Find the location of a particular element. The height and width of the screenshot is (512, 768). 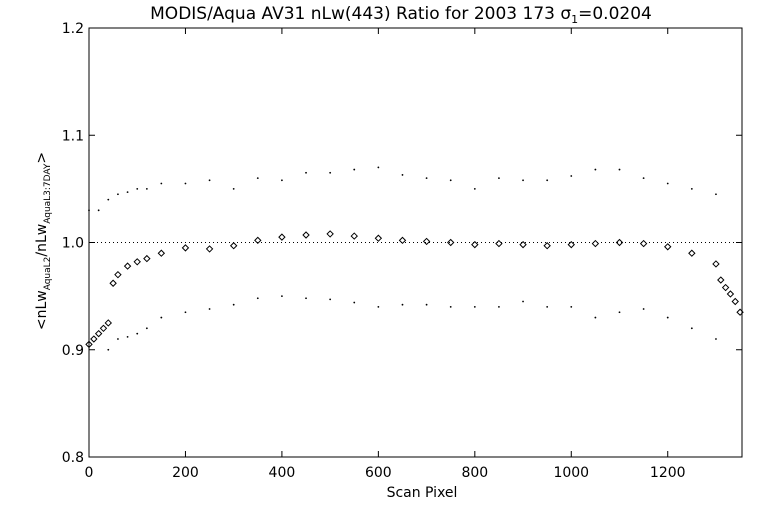

x-tick-label: 1200 is located at coordinates (668, 473).